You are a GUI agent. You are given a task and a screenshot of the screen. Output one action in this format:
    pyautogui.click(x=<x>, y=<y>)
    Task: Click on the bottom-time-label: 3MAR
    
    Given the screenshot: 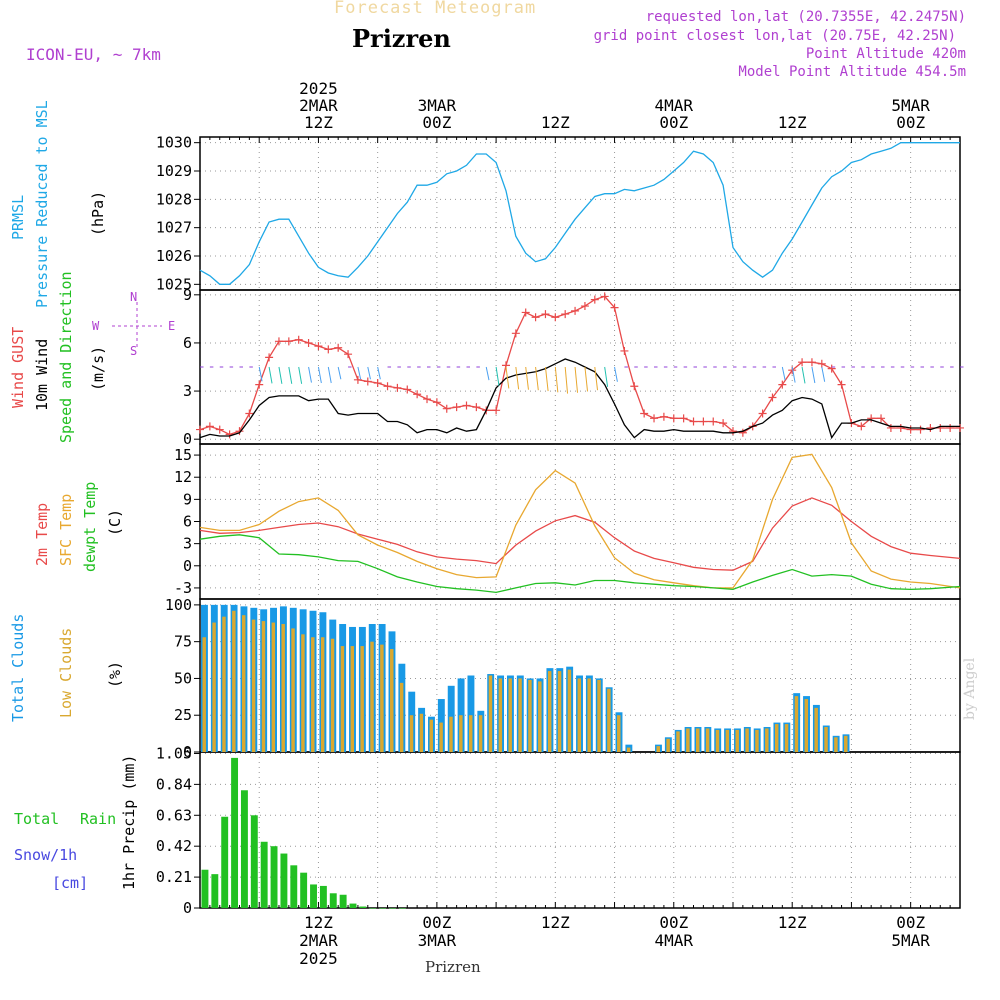 What is the action you would take?
    pyautogui.click(x=437, y=940)
    